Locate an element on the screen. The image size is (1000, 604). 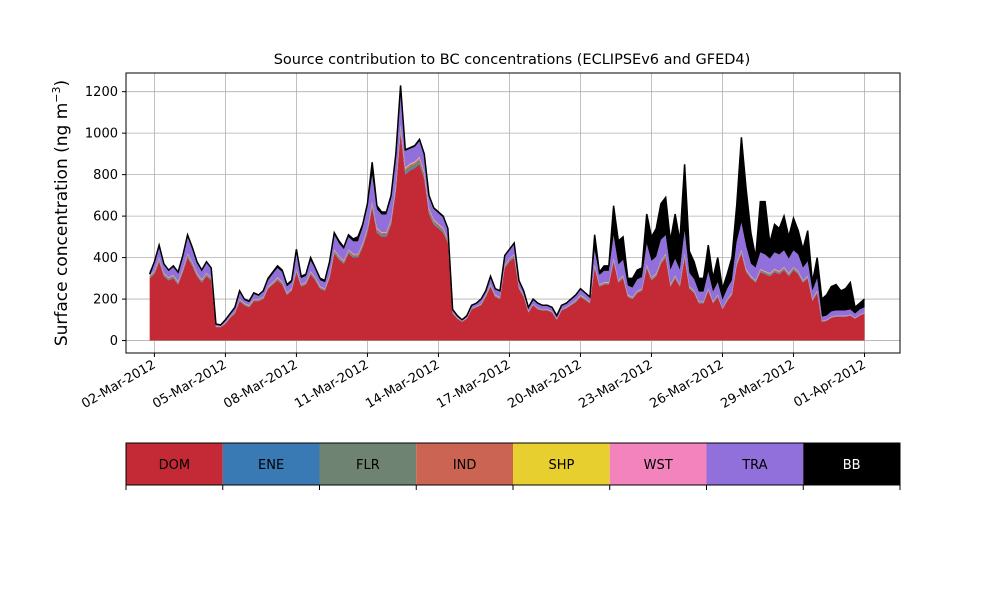
legend-label: WST is located at coordinates (658, 465).